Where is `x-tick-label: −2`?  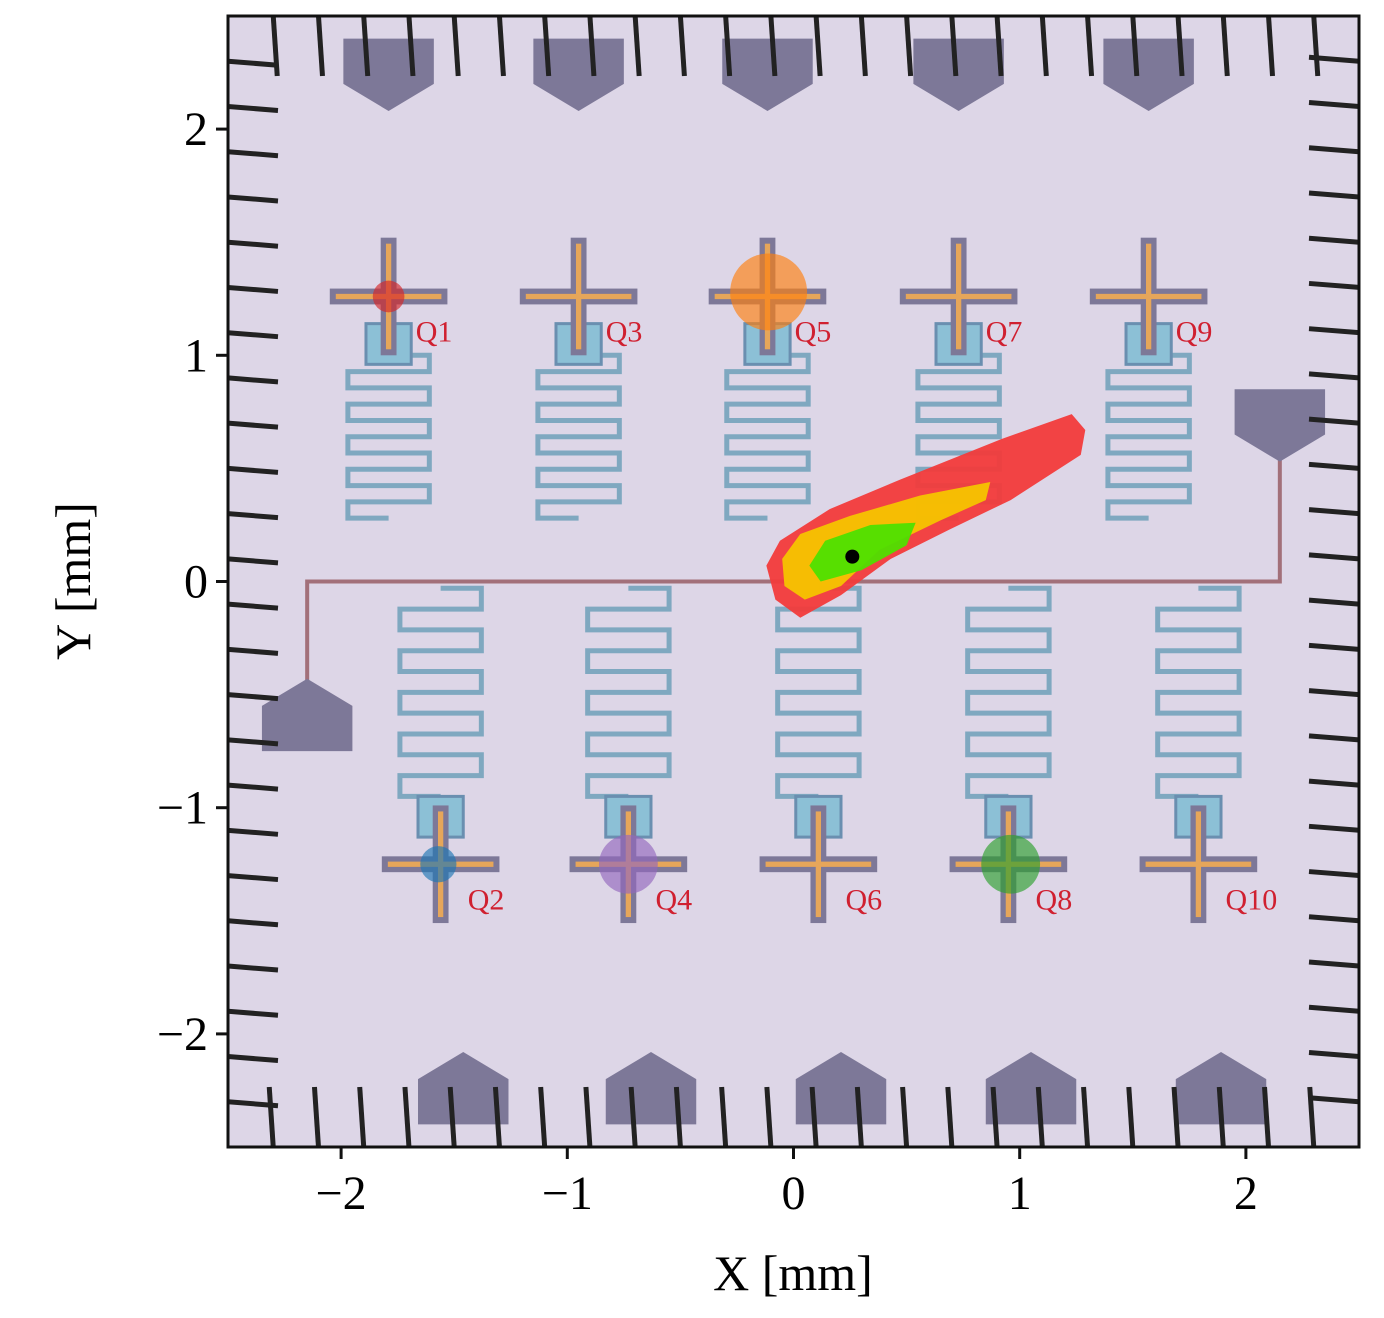
x-tick-label: −2 is located at coordinates (341, 1193).